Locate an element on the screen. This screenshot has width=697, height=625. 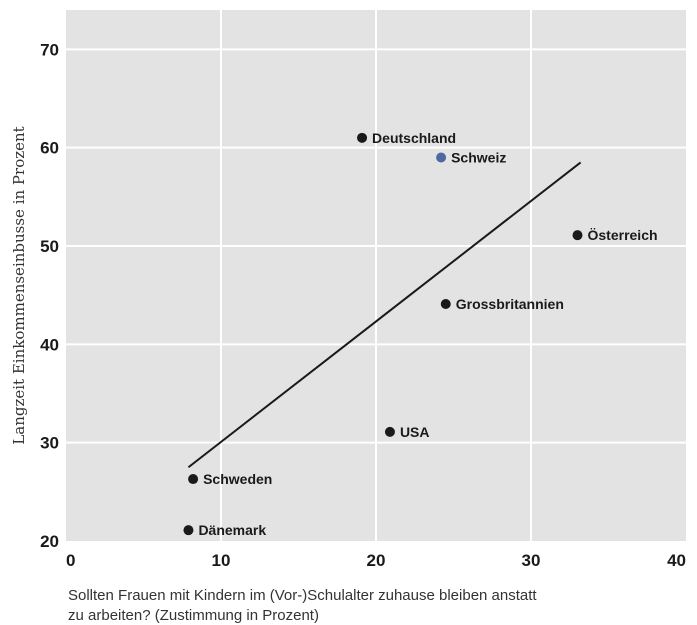
data-point-label: Schweiz is located at coordinates (478, 158).